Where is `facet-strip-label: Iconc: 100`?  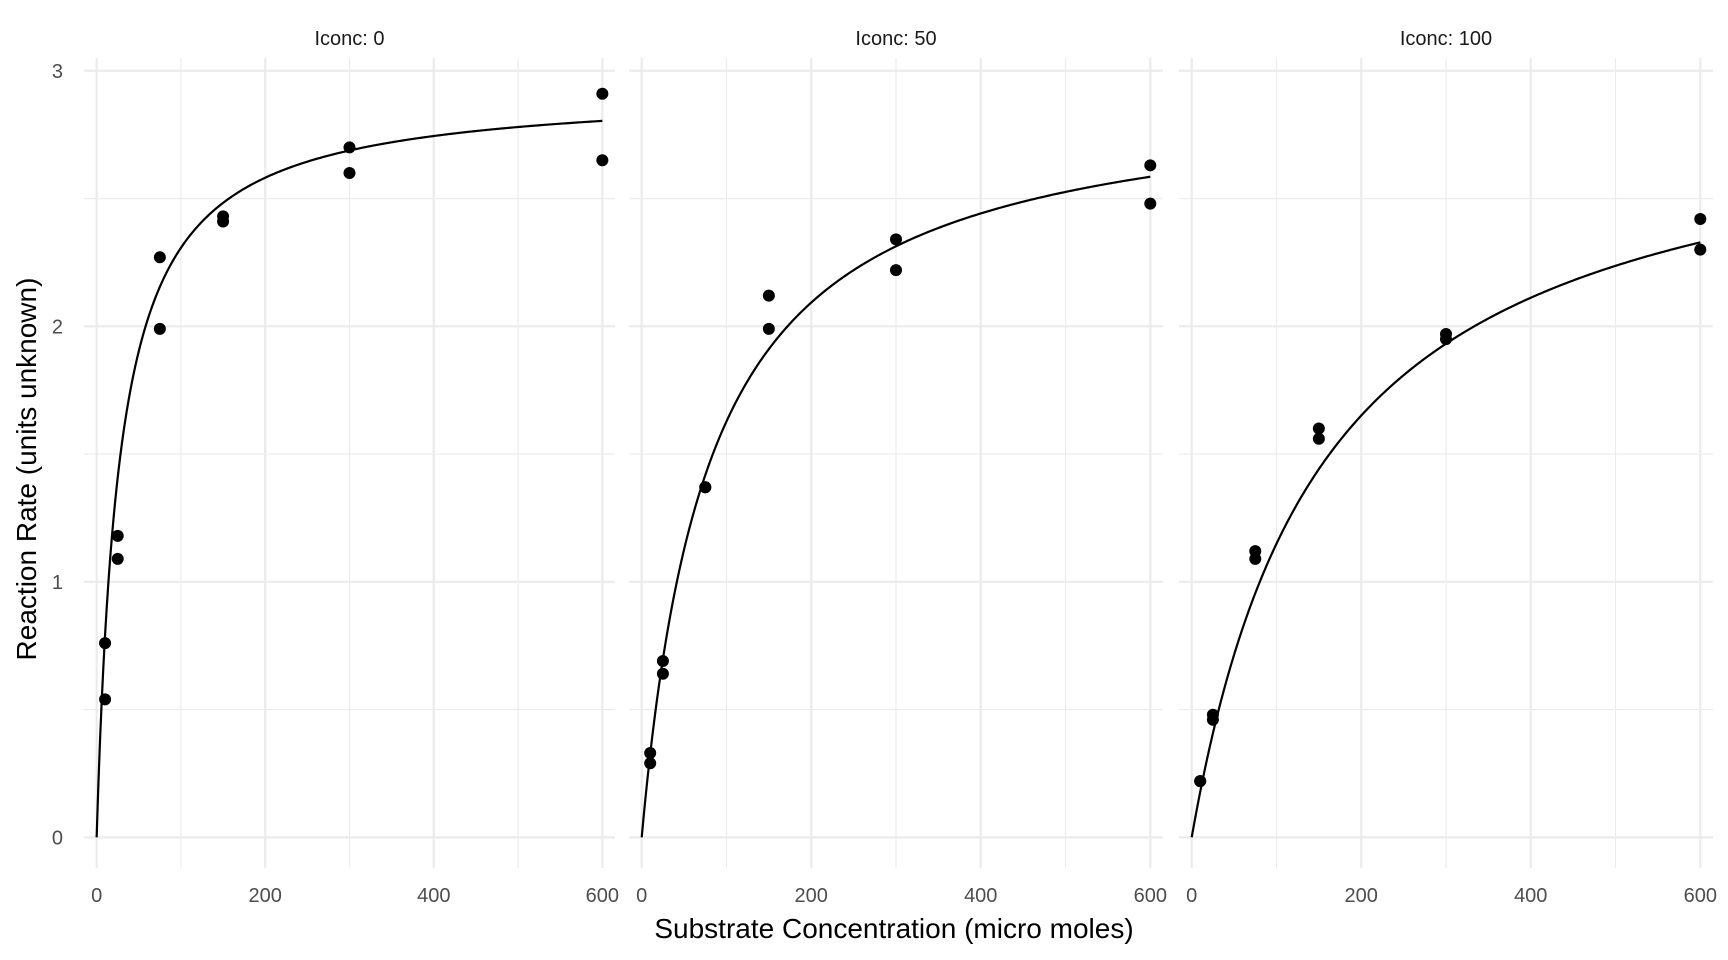
facet-strip-label: Iconc: 100 is located at coordinates (1446, 39).